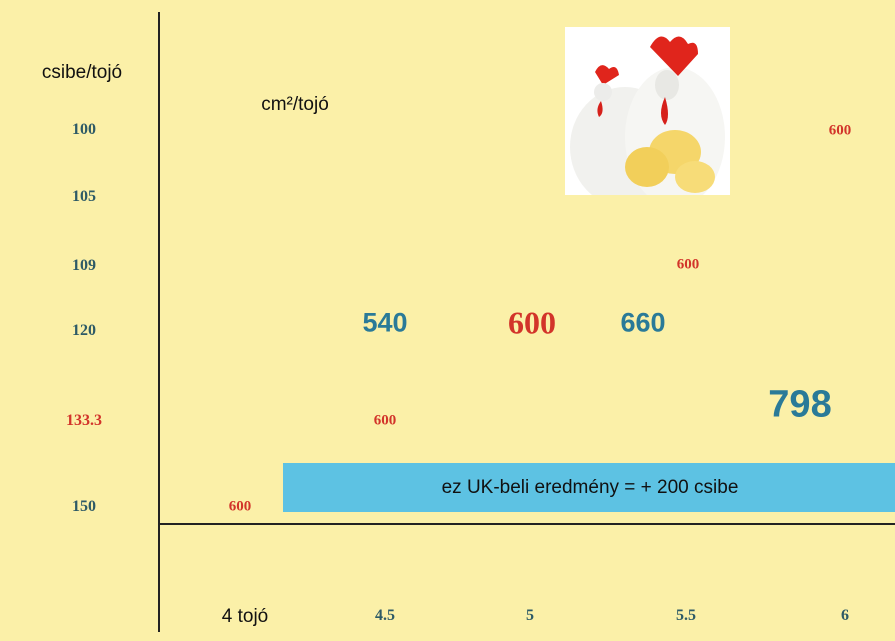 The image size is (895, 641). I want to click on row-label: 133.3, so click(84, 420).